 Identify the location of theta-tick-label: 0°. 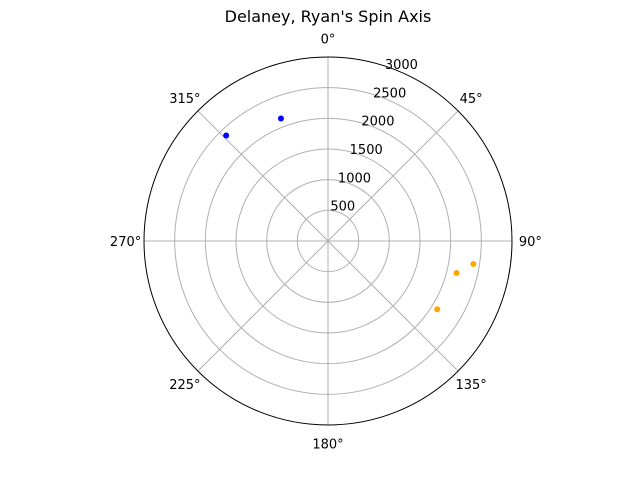
(328, 40).